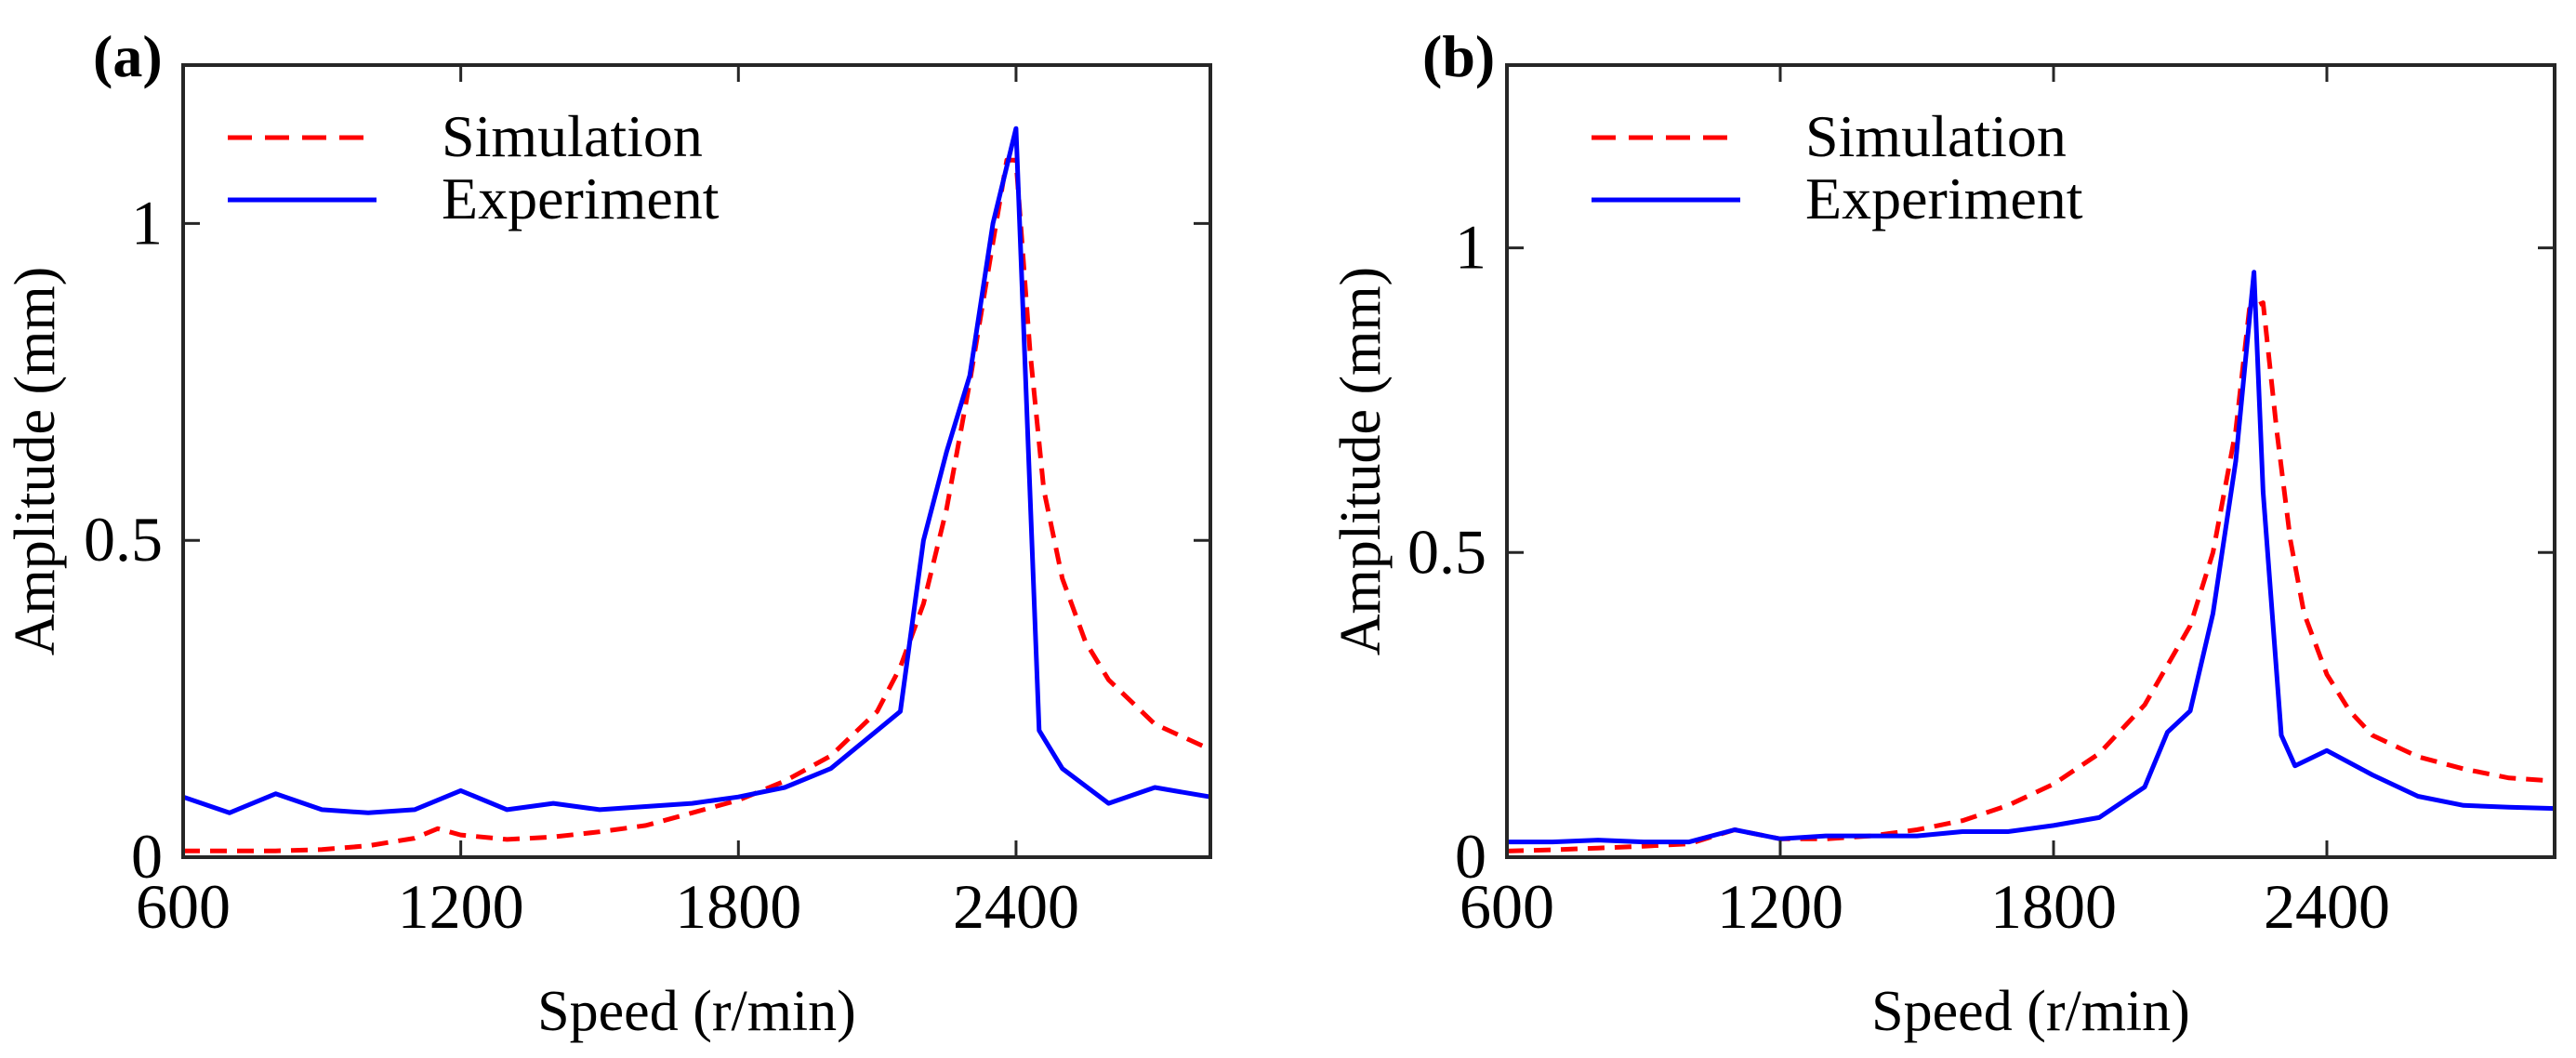  I want to click on panel-label: (a), so click(128, 56).